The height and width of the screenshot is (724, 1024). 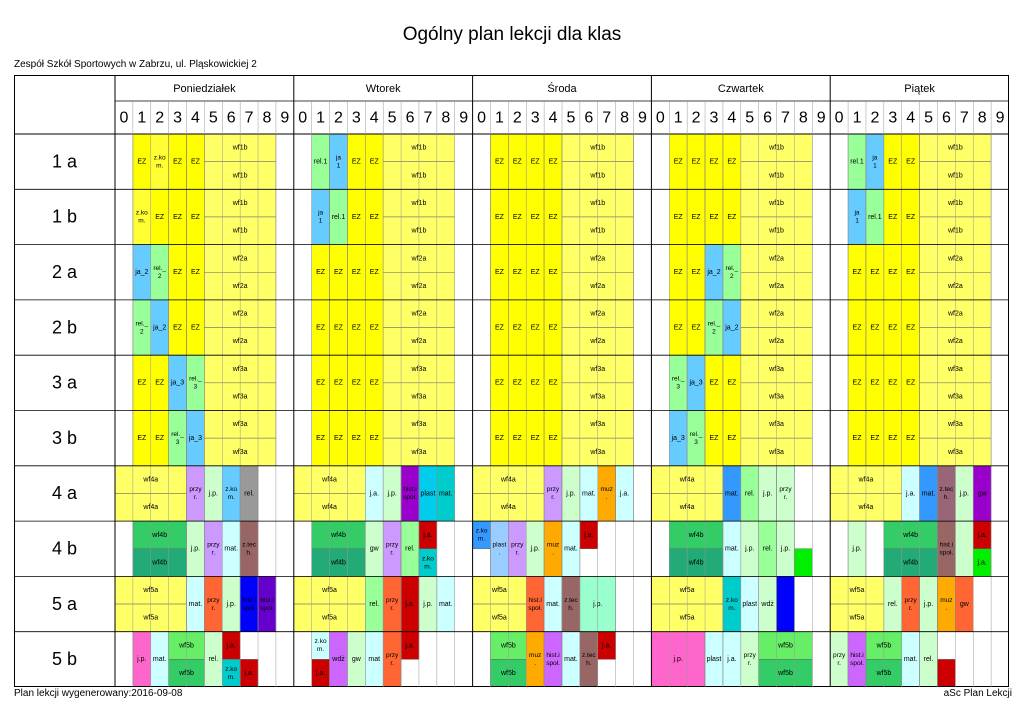 I want to click on lesson-label: plast, so click(x=749, y=604).